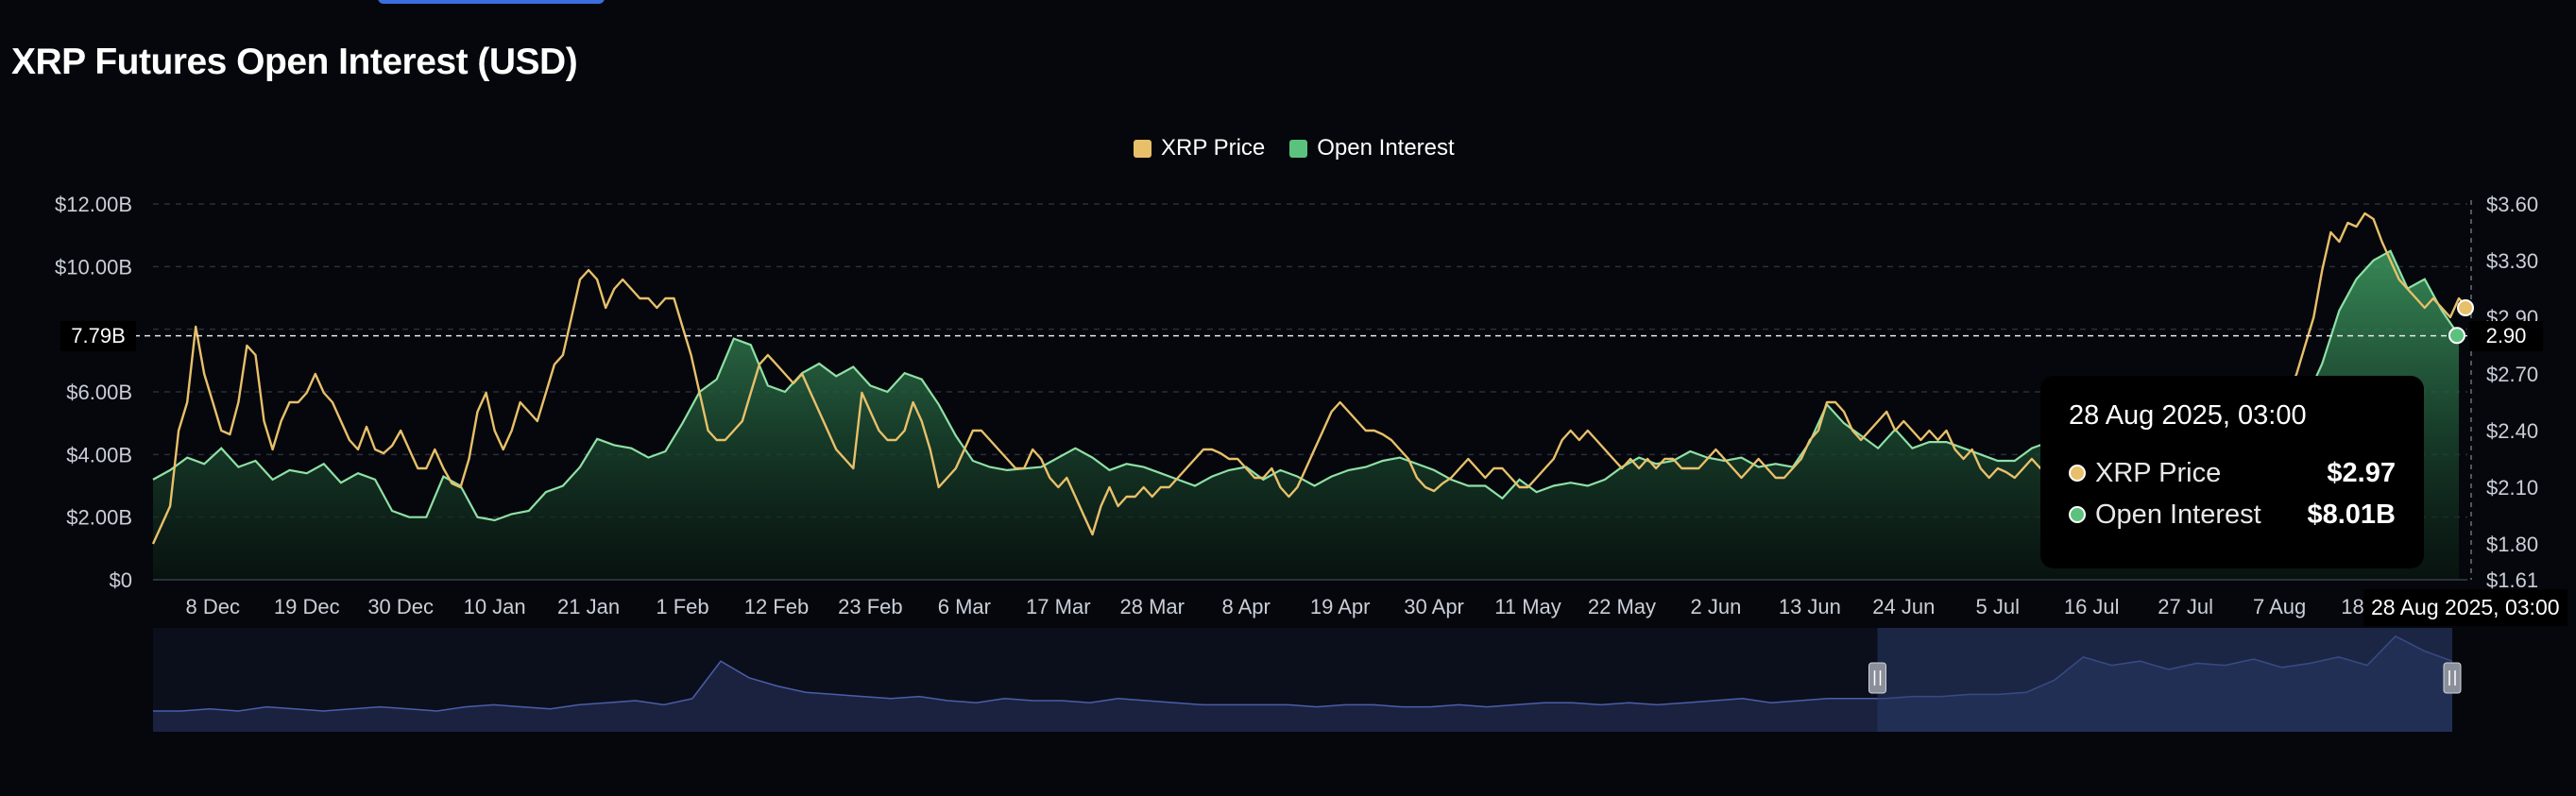 Image resolution: width=2576 pixels, height=796 pixels. Describe the element at coordinates (2178, 514) in the screenshot. I see `tooltip-label-open-interest: Open Interest` at that location.